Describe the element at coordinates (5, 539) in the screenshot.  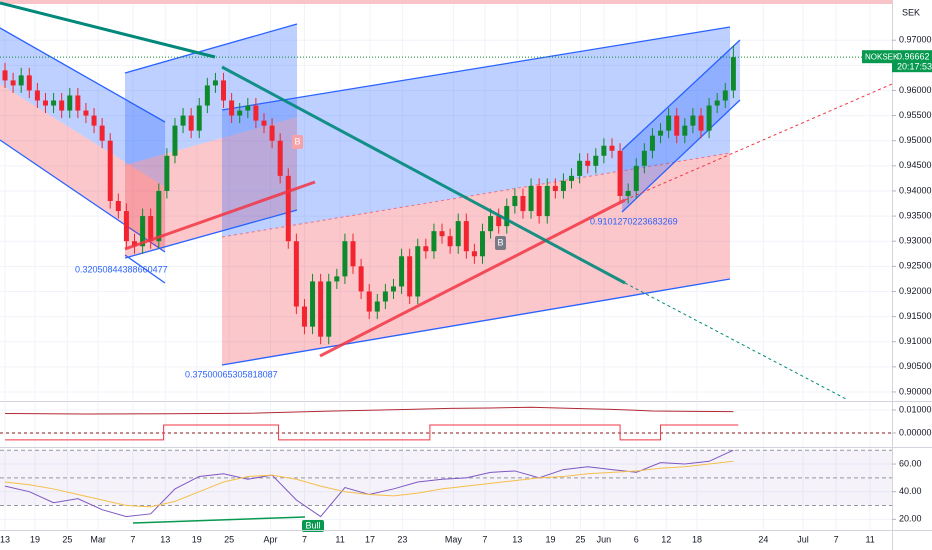
I see `x-tick-label: 13` at that location.